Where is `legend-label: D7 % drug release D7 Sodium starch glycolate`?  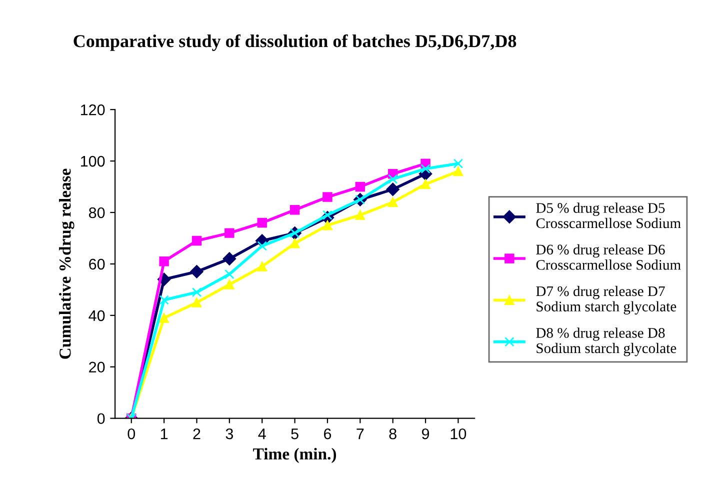 legend-label: D7 % drug release D7 Sodium starch glycolate is located at coordinates (606, 300).